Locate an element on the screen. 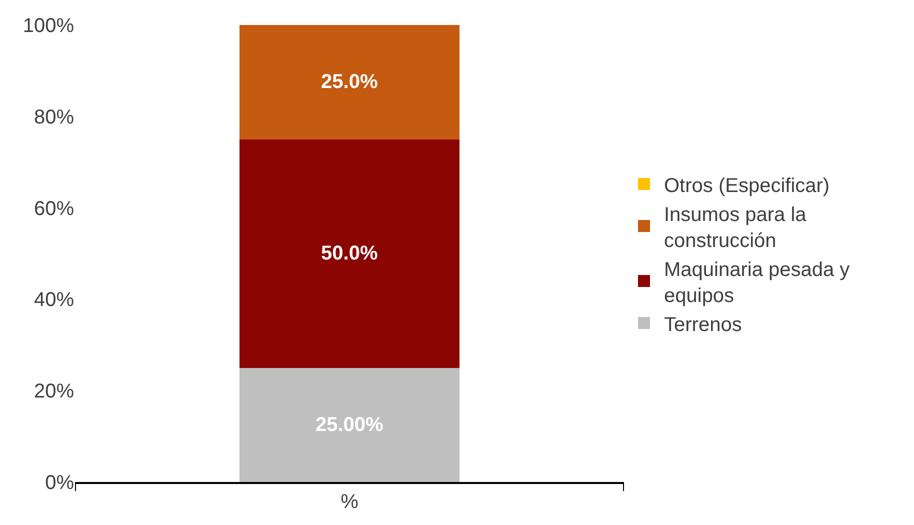  data-label: 25.00% is located at coordinates (349, 425).